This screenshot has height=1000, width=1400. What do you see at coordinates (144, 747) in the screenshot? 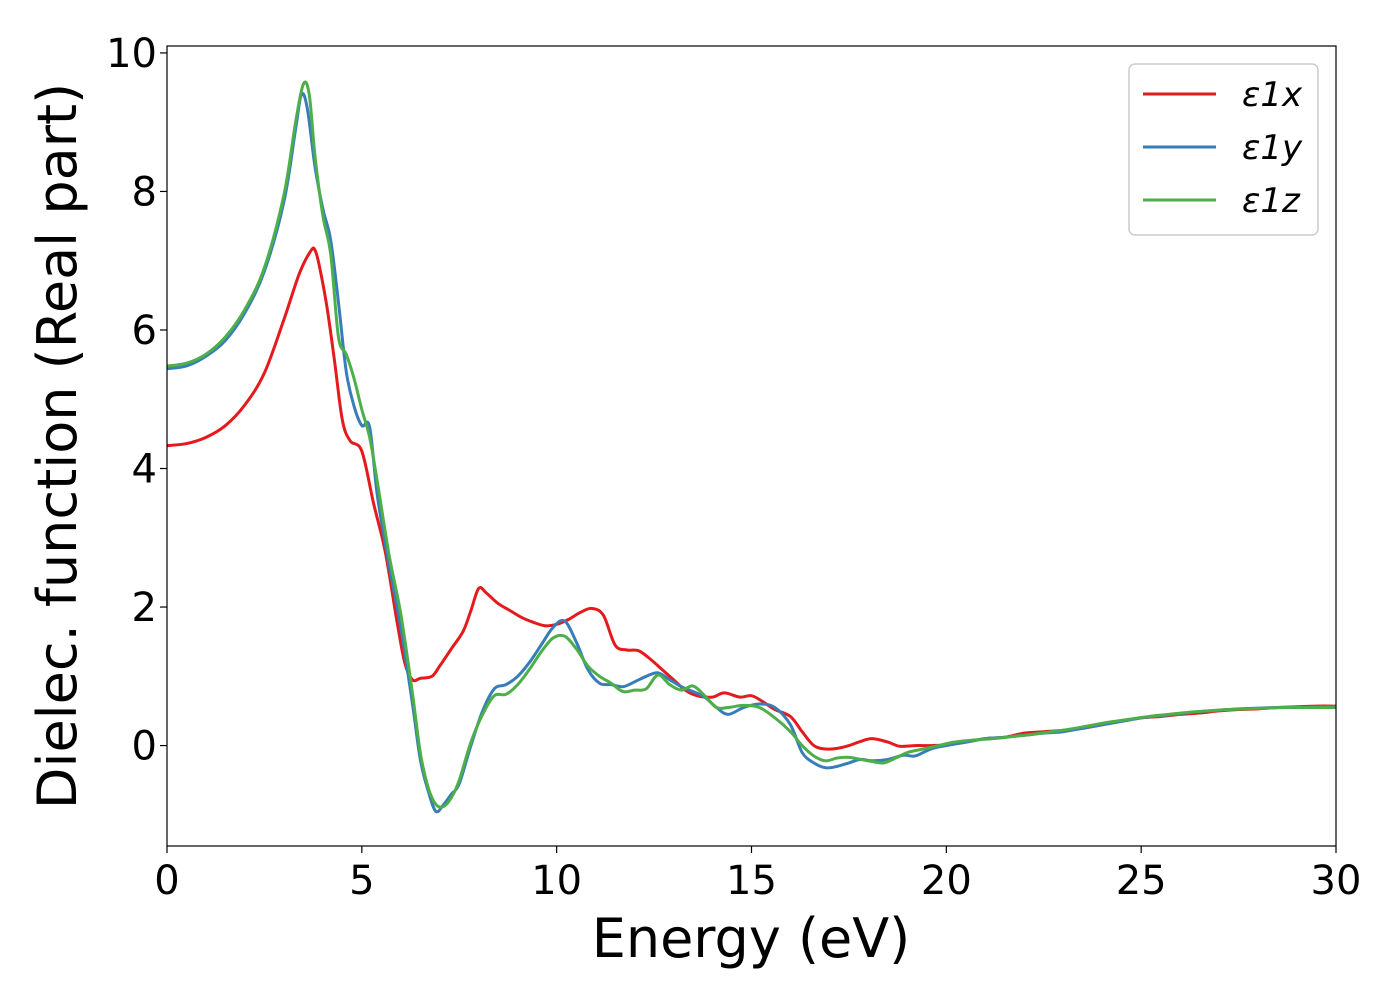
I see `y-tick-label: 0` at bounding box center [144, 747].